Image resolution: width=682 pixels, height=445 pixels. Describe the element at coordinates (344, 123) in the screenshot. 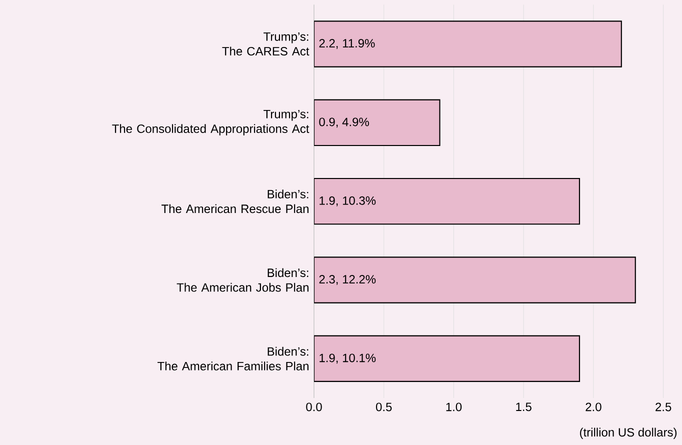

I see `data-label: 0.9, 4.9%` at that location.